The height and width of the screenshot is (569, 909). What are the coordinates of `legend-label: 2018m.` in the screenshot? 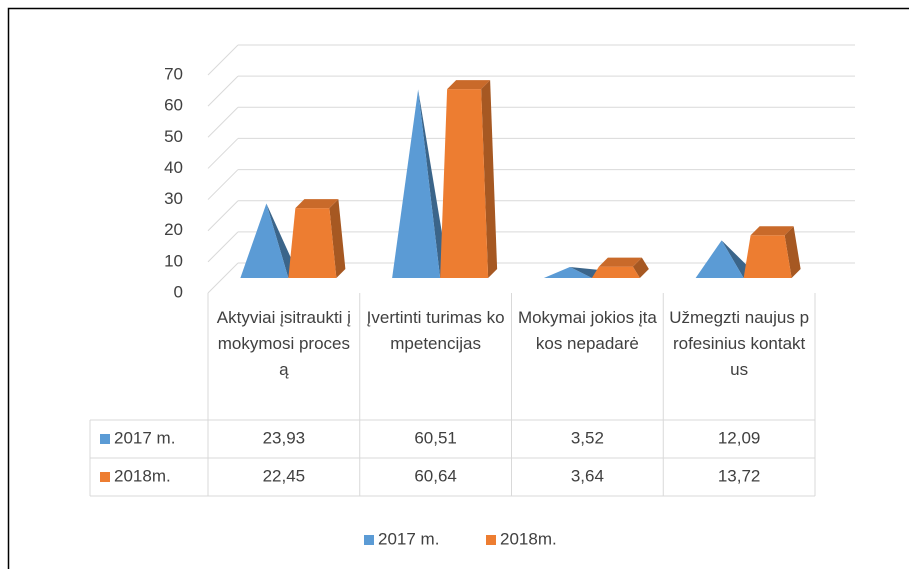 It's located at (528, 538).